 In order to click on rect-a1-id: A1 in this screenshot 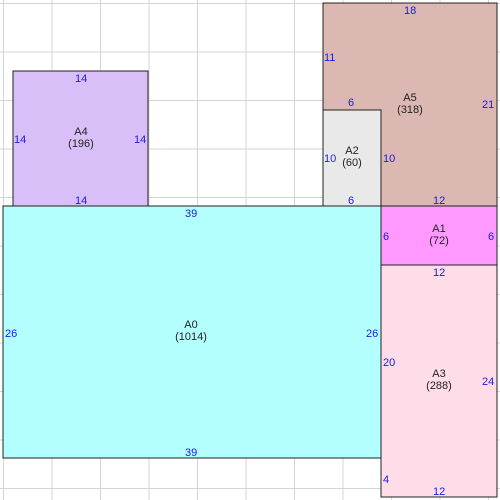, I will do `click(438, 229)`.